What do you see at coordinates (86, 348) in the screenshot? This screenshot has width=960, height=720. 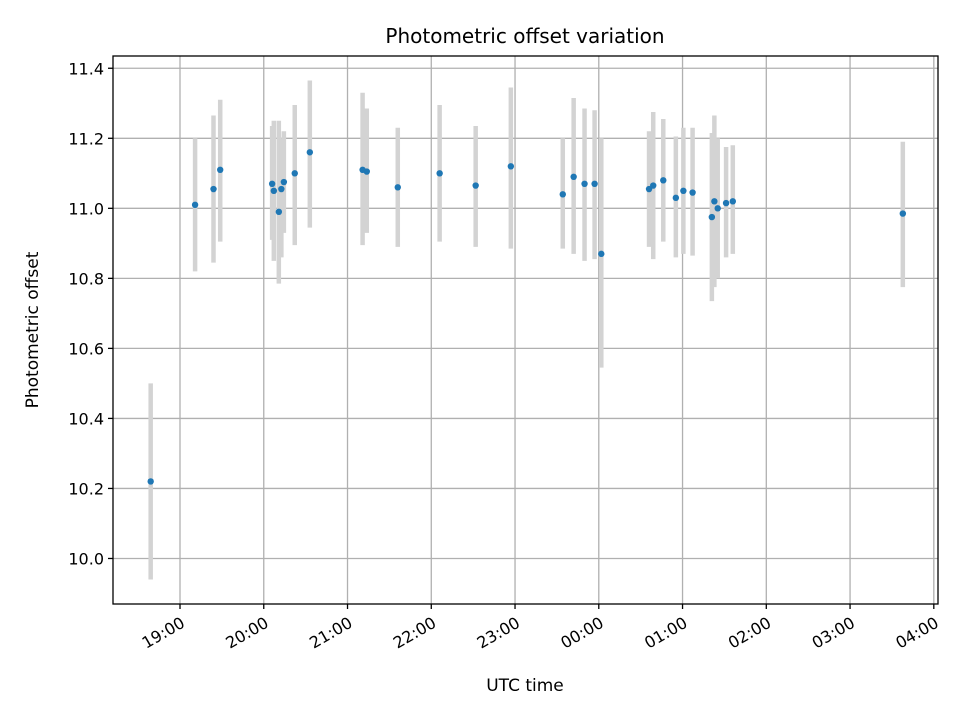 I see `y-tick-label: 10.6` at bounding box center [86, 348].